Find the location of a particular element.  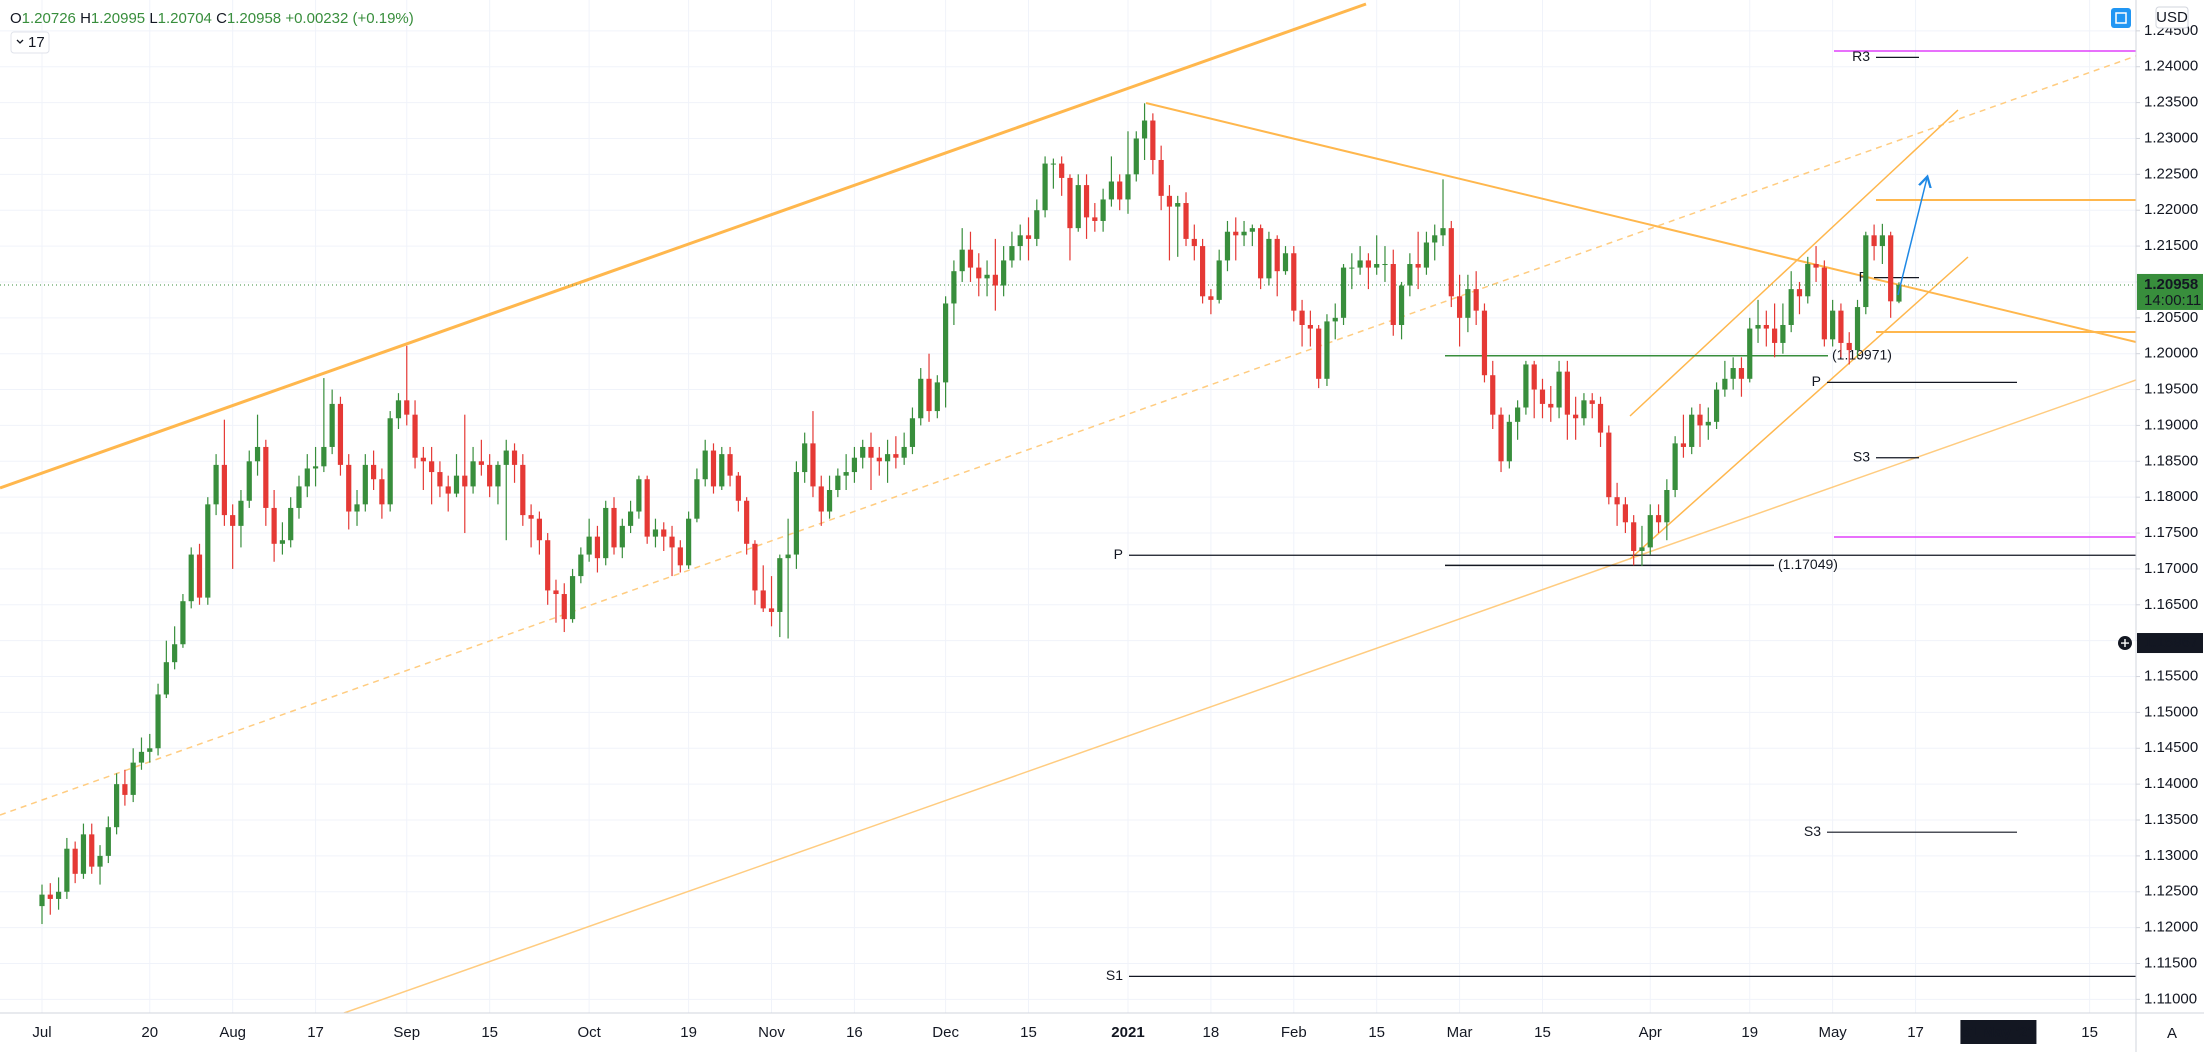

y-tick-label: 1.19000 is located at coordinates (2171, 424).